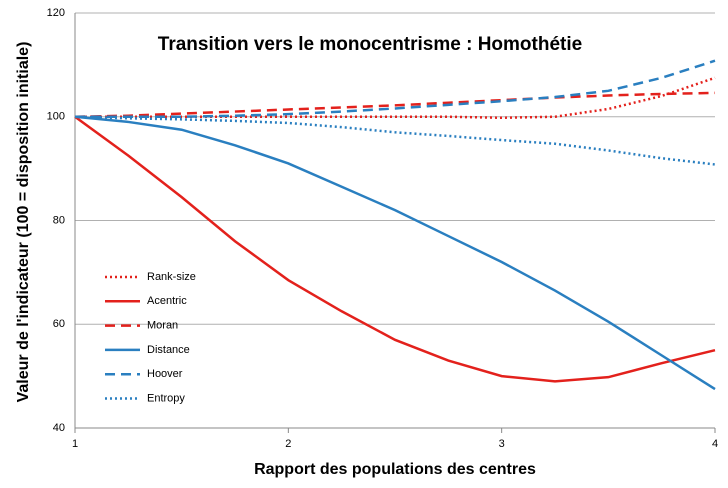  What do you see at coordinates (171, 277) in the screenshot?
I see `legend-label: Rank-size` at bounding box center [171, 277].